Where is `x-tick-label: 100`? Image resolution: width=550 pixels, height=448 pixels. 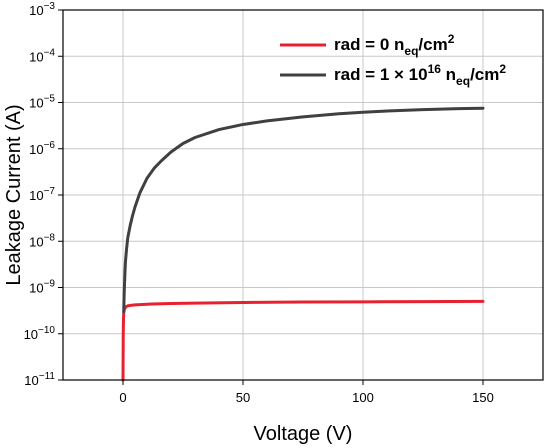
x-tick-label: 100 is located at coordinates (363, 397).